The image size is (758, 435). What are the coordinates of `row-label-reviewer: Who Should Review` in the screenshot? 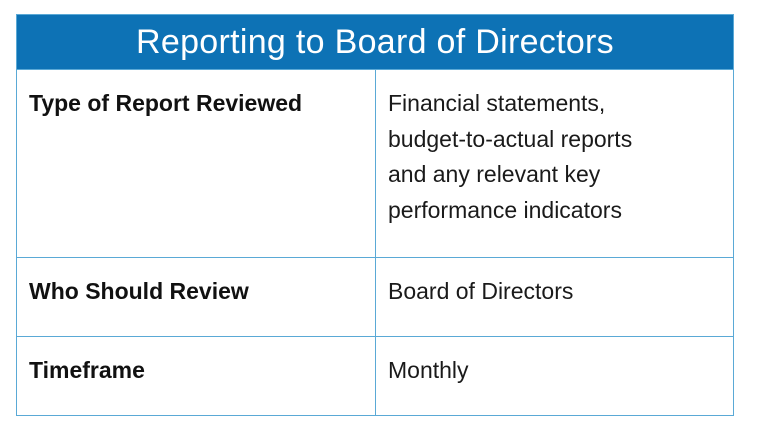 It's located at (196, 297).